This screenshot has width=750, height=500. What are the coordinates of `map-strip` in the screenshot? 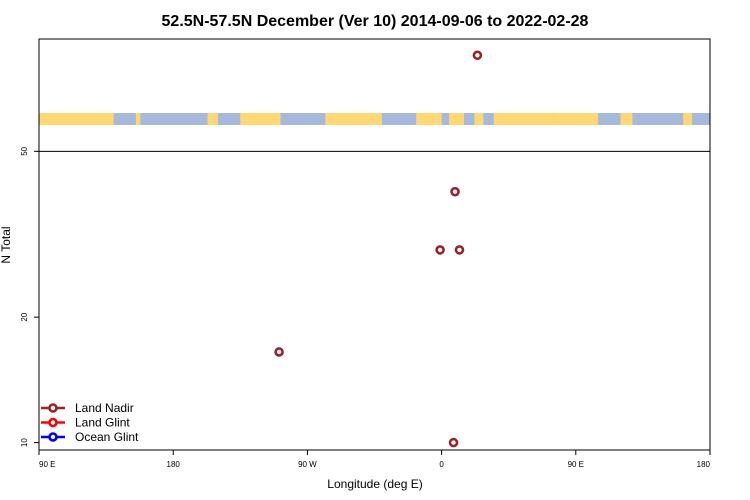 It's located at (374, 119).